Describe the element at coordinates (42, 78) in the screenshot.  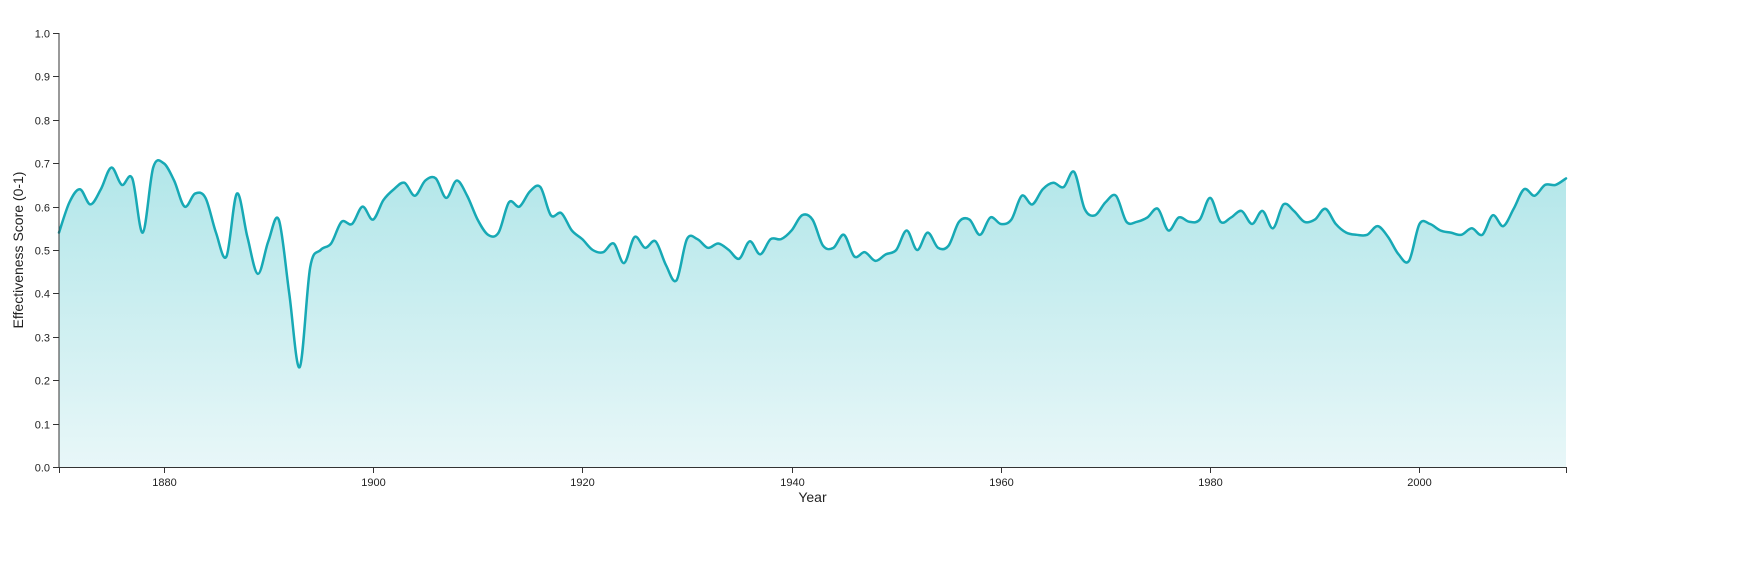
I see `y-tick-label: 0.9` at that location.